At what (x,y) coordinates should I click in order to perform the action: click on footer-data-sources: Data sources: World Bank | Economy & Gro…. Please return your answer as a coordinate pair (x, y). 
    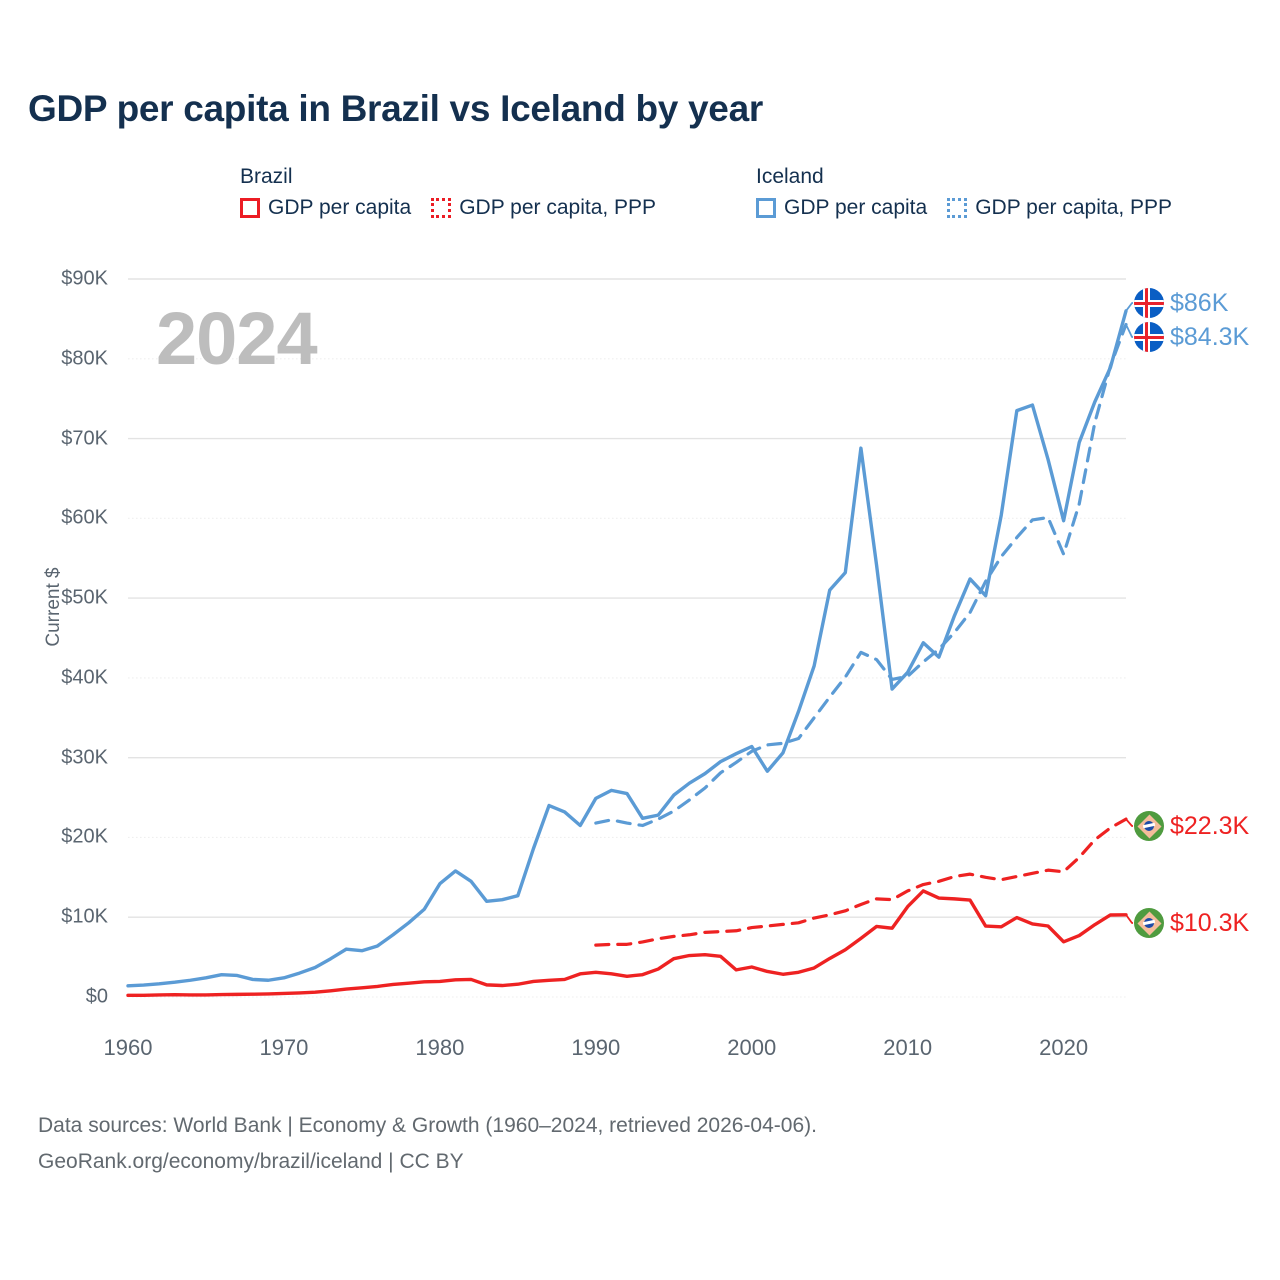
    Looking at the image, I should click on (427, 1125).